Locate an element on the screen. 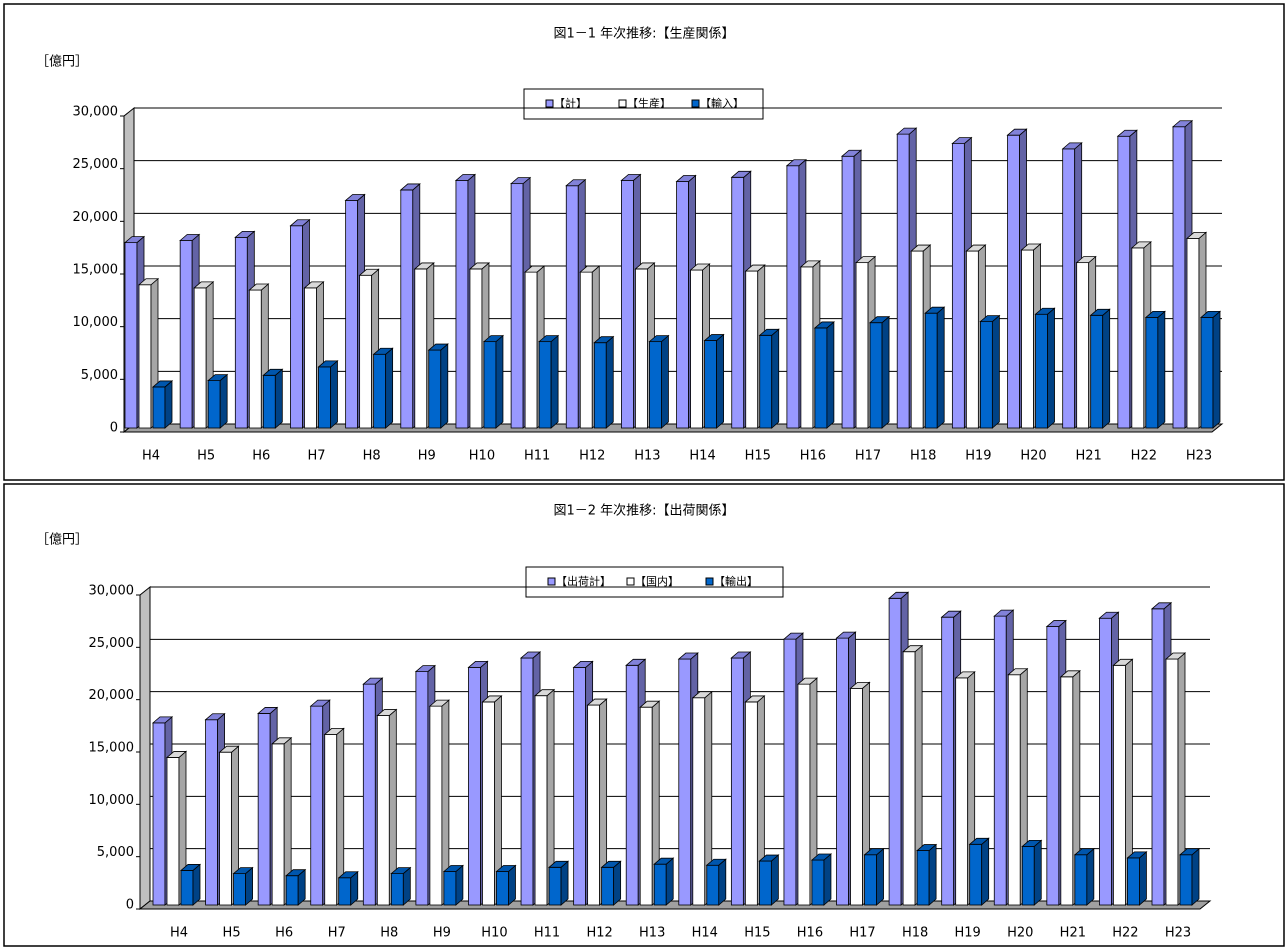 The width and height of the screenshot is (1286, 948). x-tick-label: H4 is located at coordinates (151, 456).